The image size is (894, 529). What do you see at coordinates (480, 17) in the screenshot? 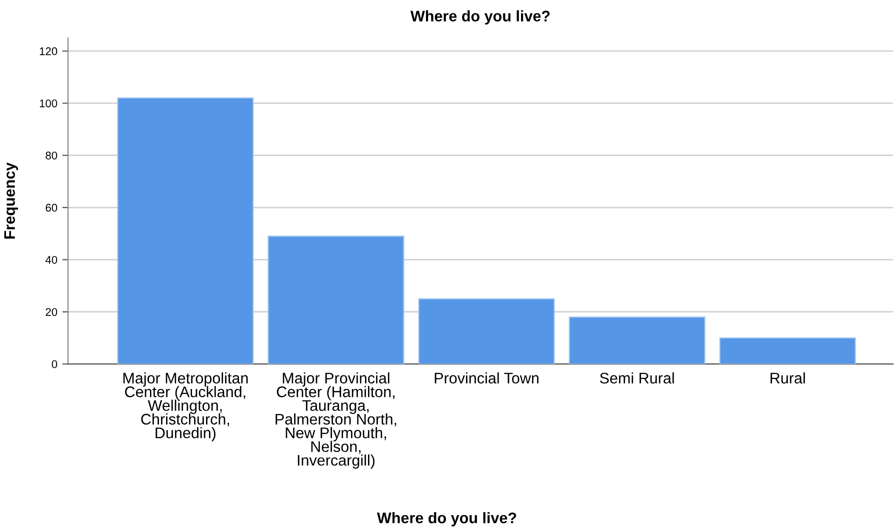
I see `chart-title: Where do you live?` at bounding box center [480, 17].